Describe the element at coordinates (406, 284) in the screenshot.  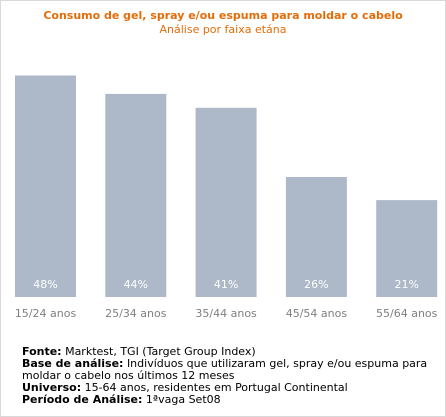
I see `bar-value-label-5: 21%` at that location.